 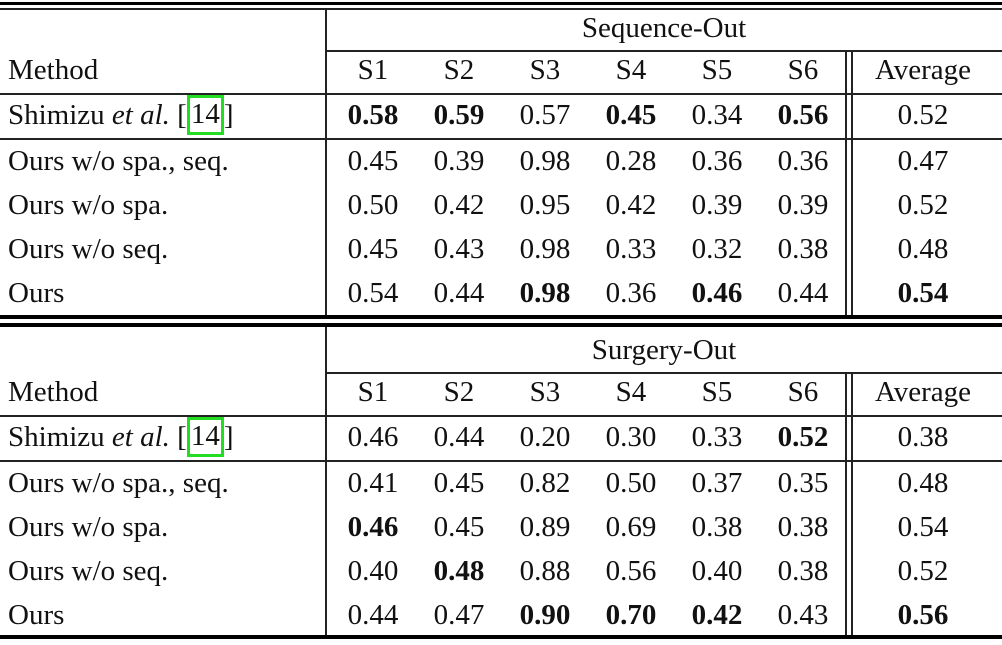 I want to click on group-title: Surgery-Out, so click(x=664, y=350).